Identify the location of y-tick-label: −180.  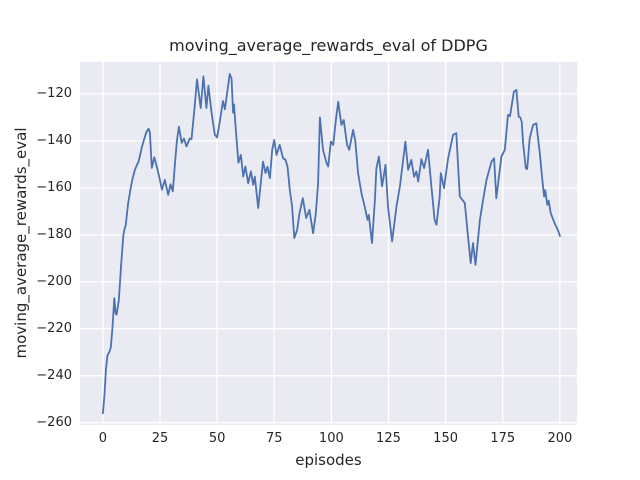
(54, 235).